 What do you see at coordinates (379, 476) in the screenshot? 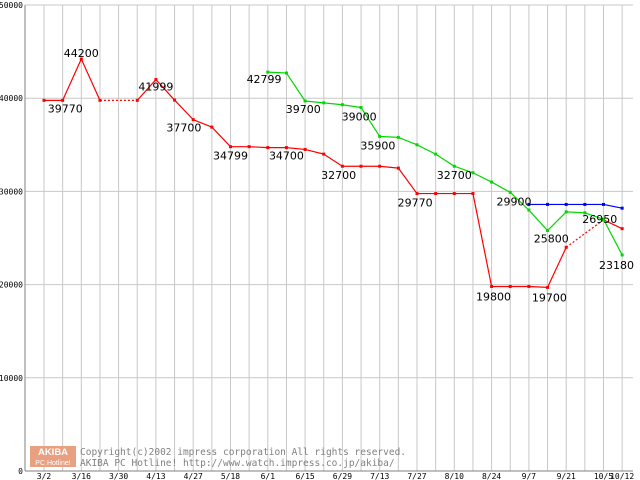
I see `x-tick-label: 7/13` at bounding box center [379, 476].